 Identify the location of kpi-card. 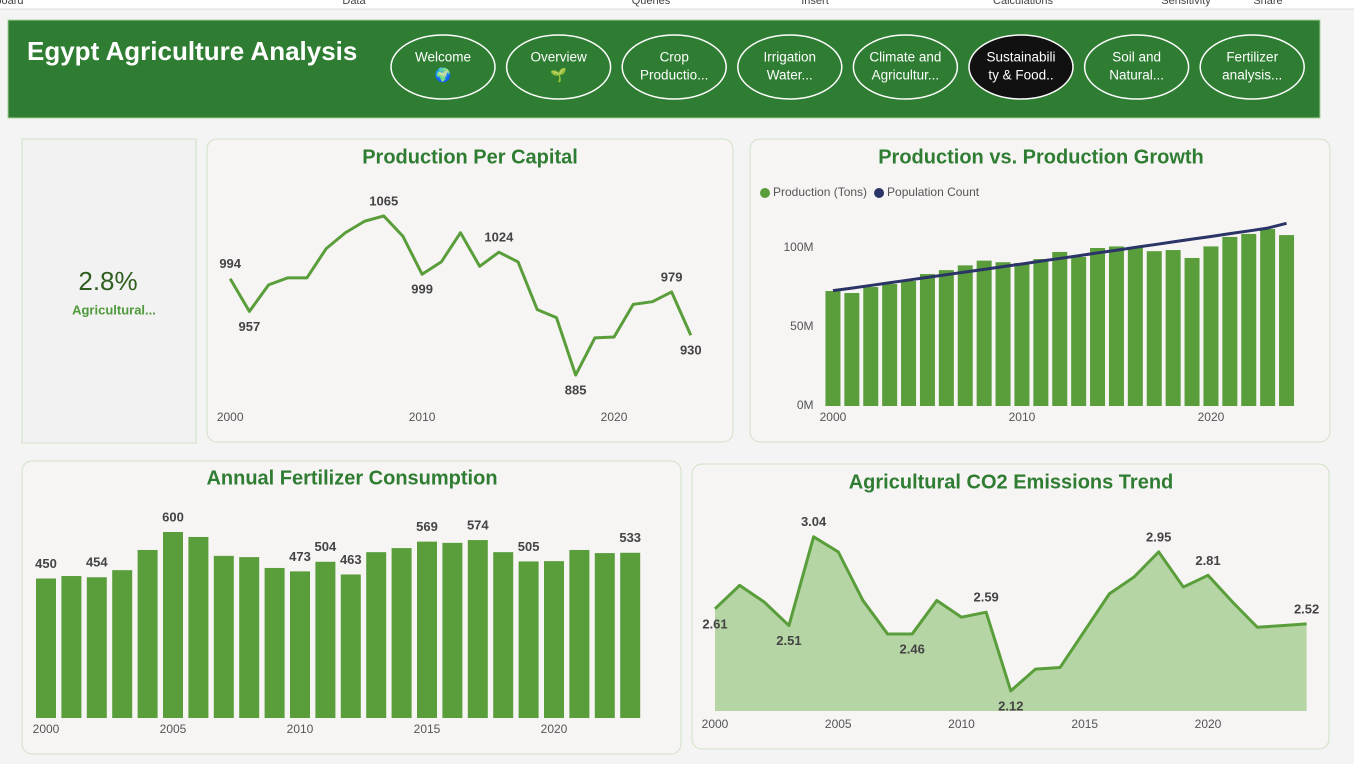
(109, 291).